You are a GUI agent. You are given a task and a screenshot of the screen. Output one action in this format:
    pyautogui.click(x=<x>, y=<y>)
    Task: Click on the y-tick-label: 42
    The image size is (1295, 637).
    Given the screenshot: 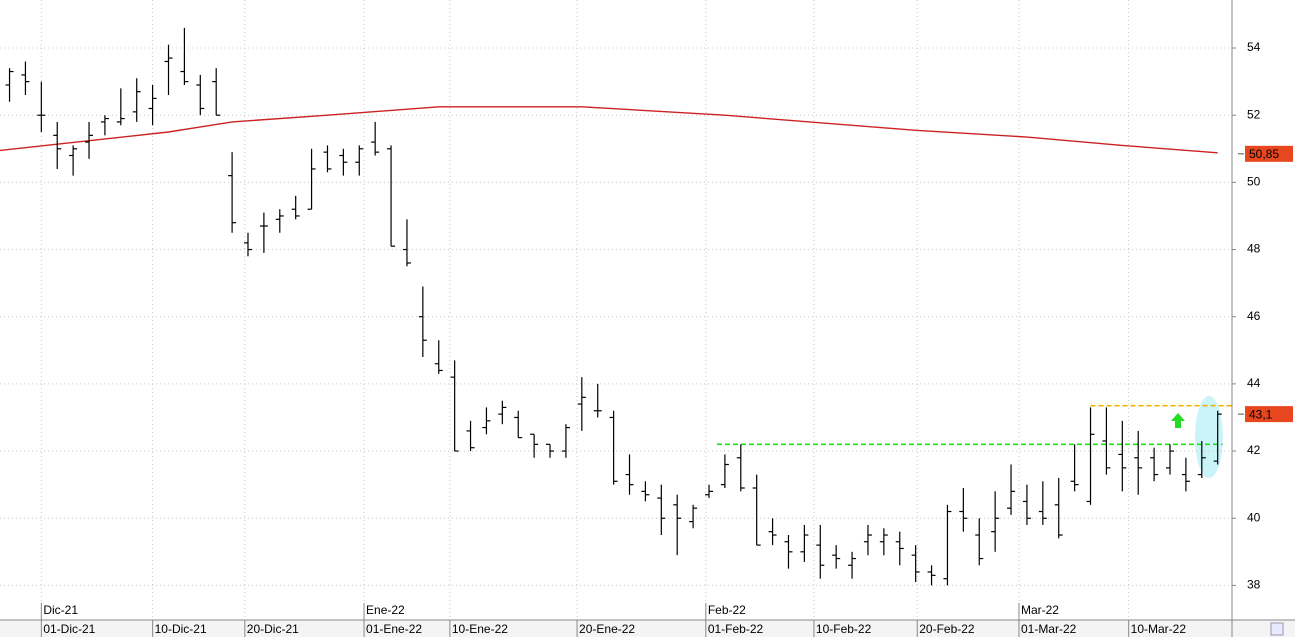 What is the action you would take?
    pyautogui.click(x=1254, y=450)
    